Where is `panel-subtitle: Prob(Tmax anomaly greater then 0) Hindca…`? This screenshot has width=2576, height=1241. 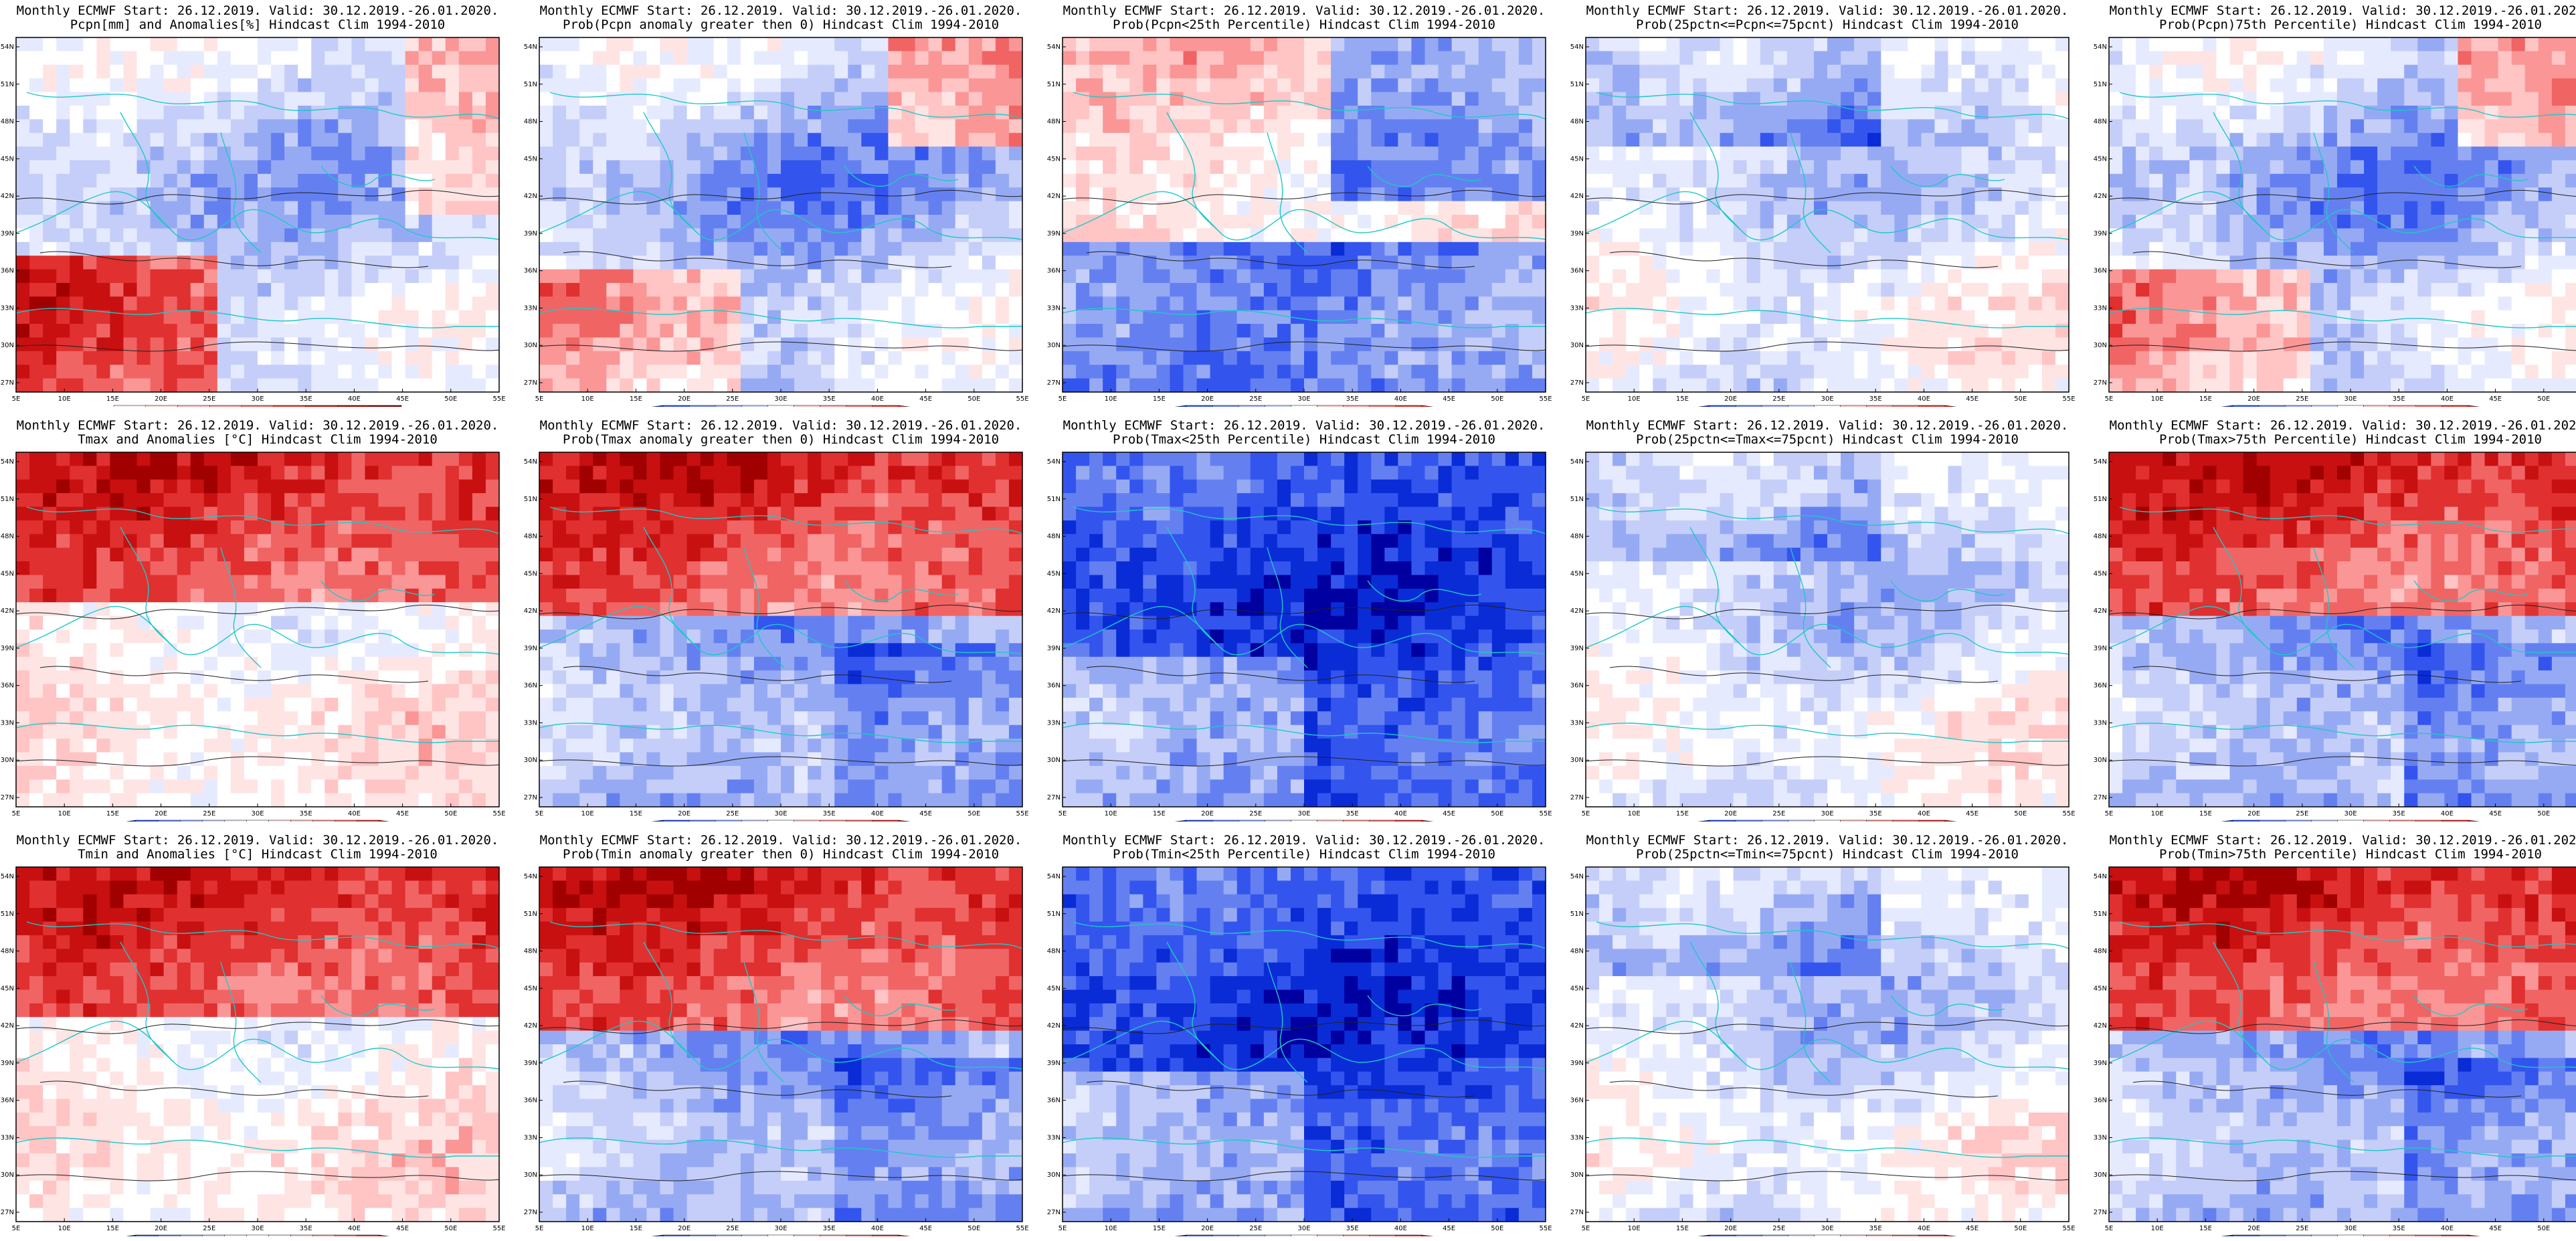
panel-subtitle: Prob(Tmax anomaly greater then 0) Hindca… is located at coordinates (780, 440).